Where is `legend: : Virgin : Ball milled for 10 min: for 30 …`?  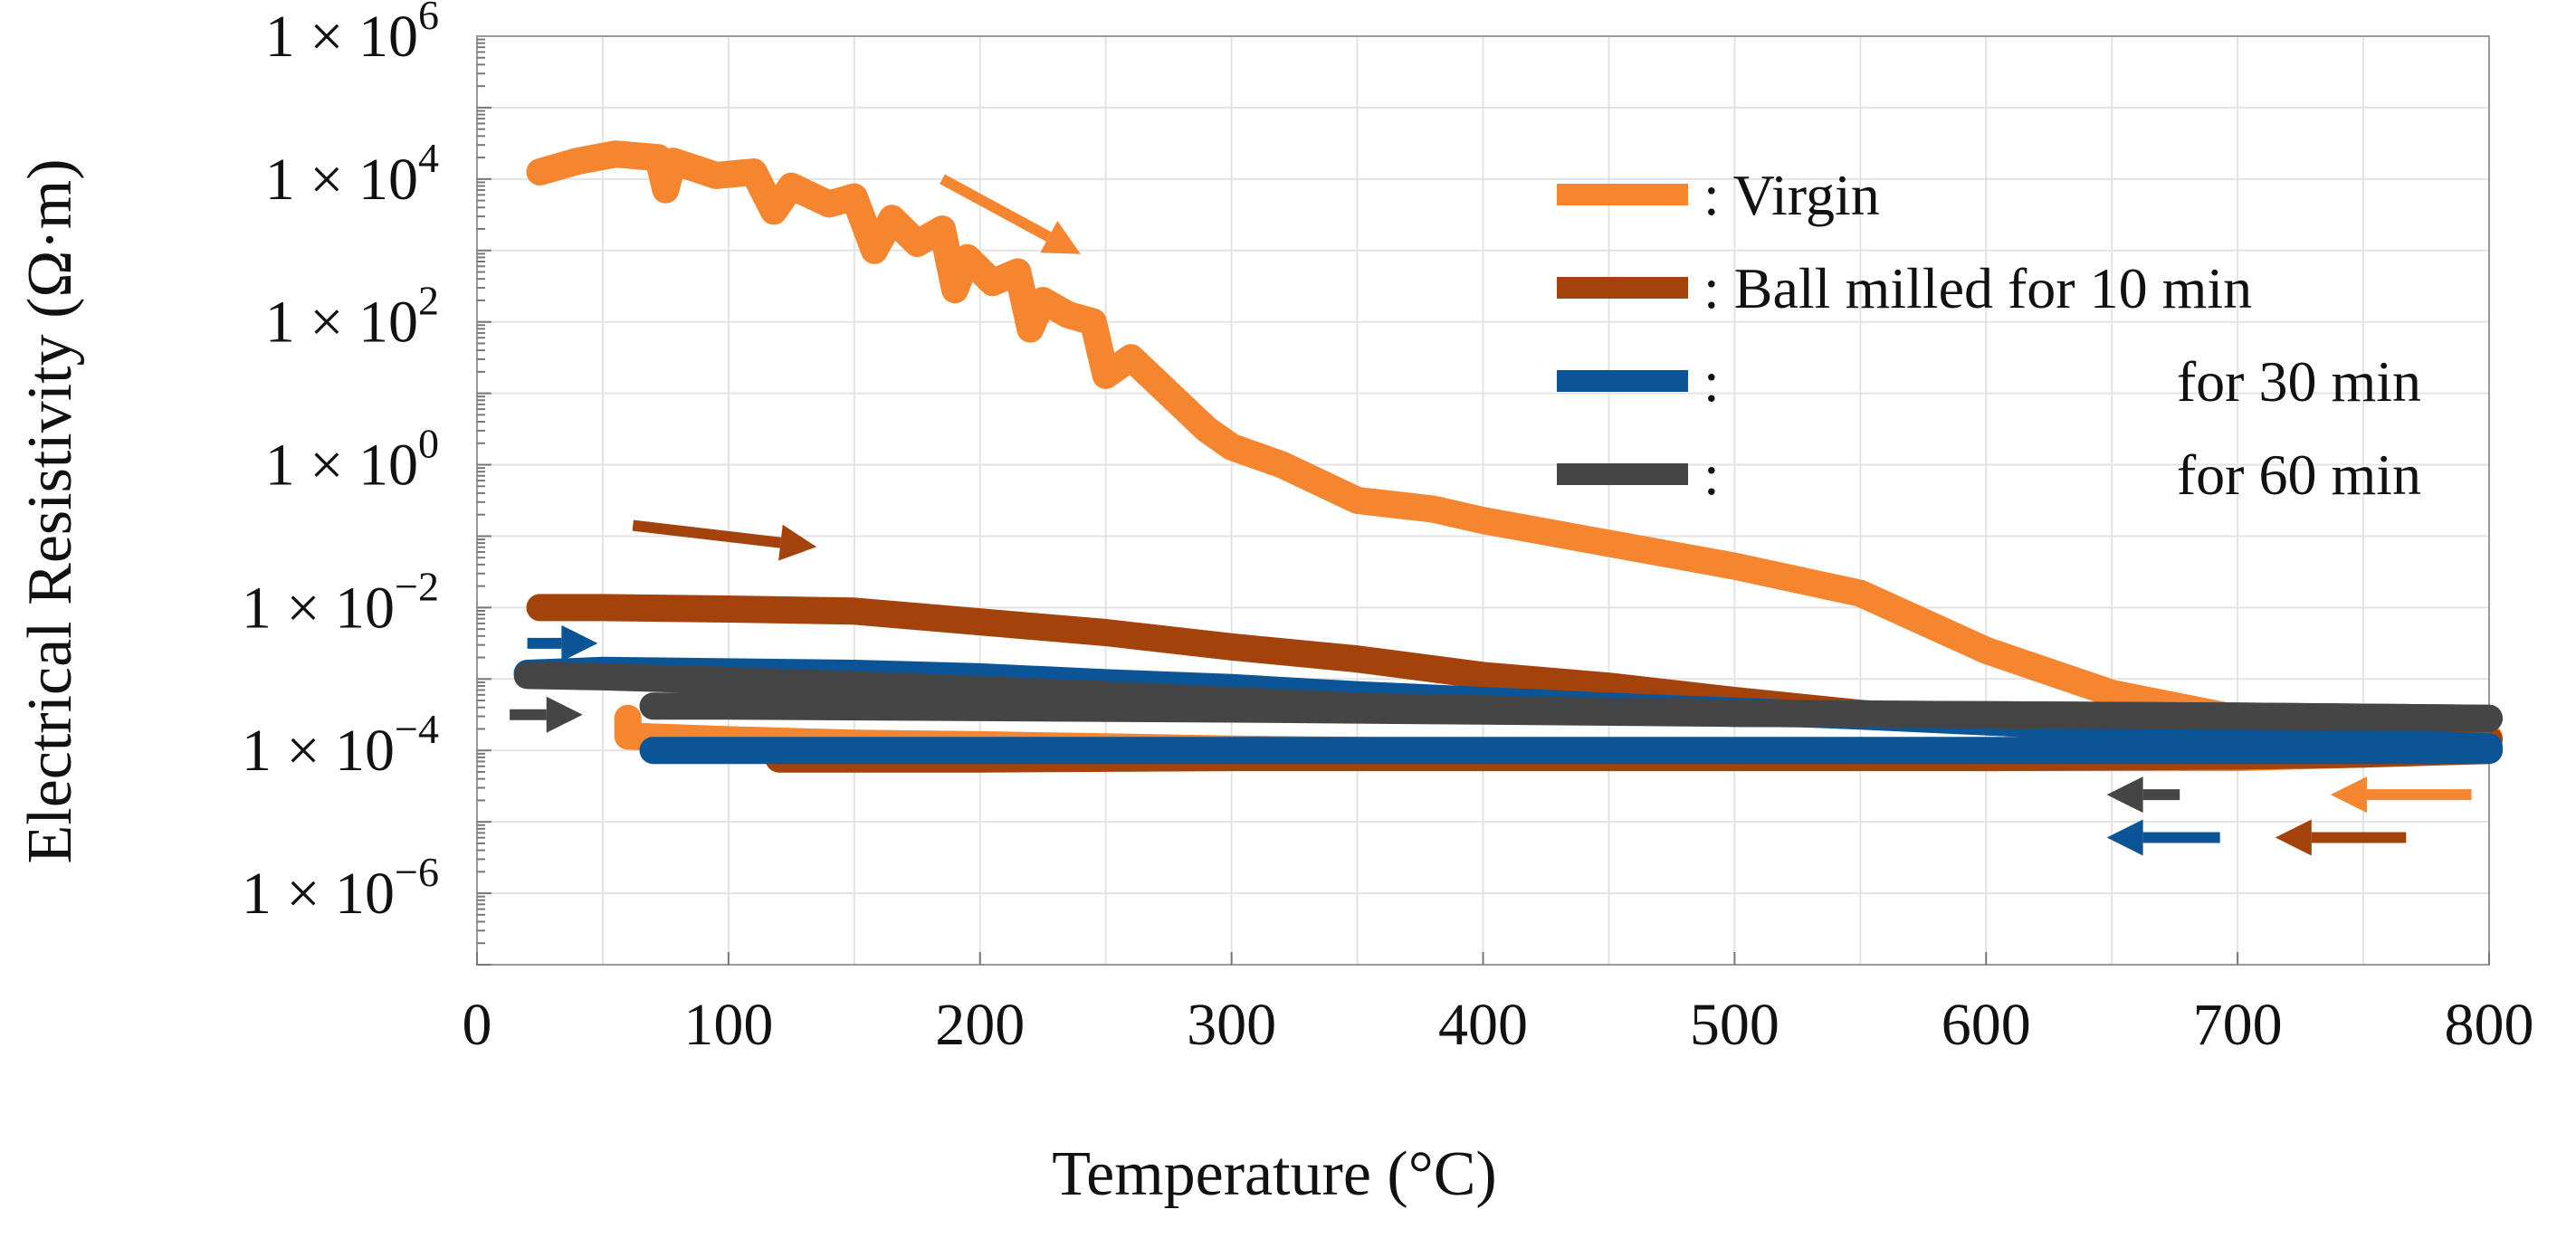
legend: : Virgin : Ball milled for 10 min: for 30 … is located at coordinates (1989, 335).